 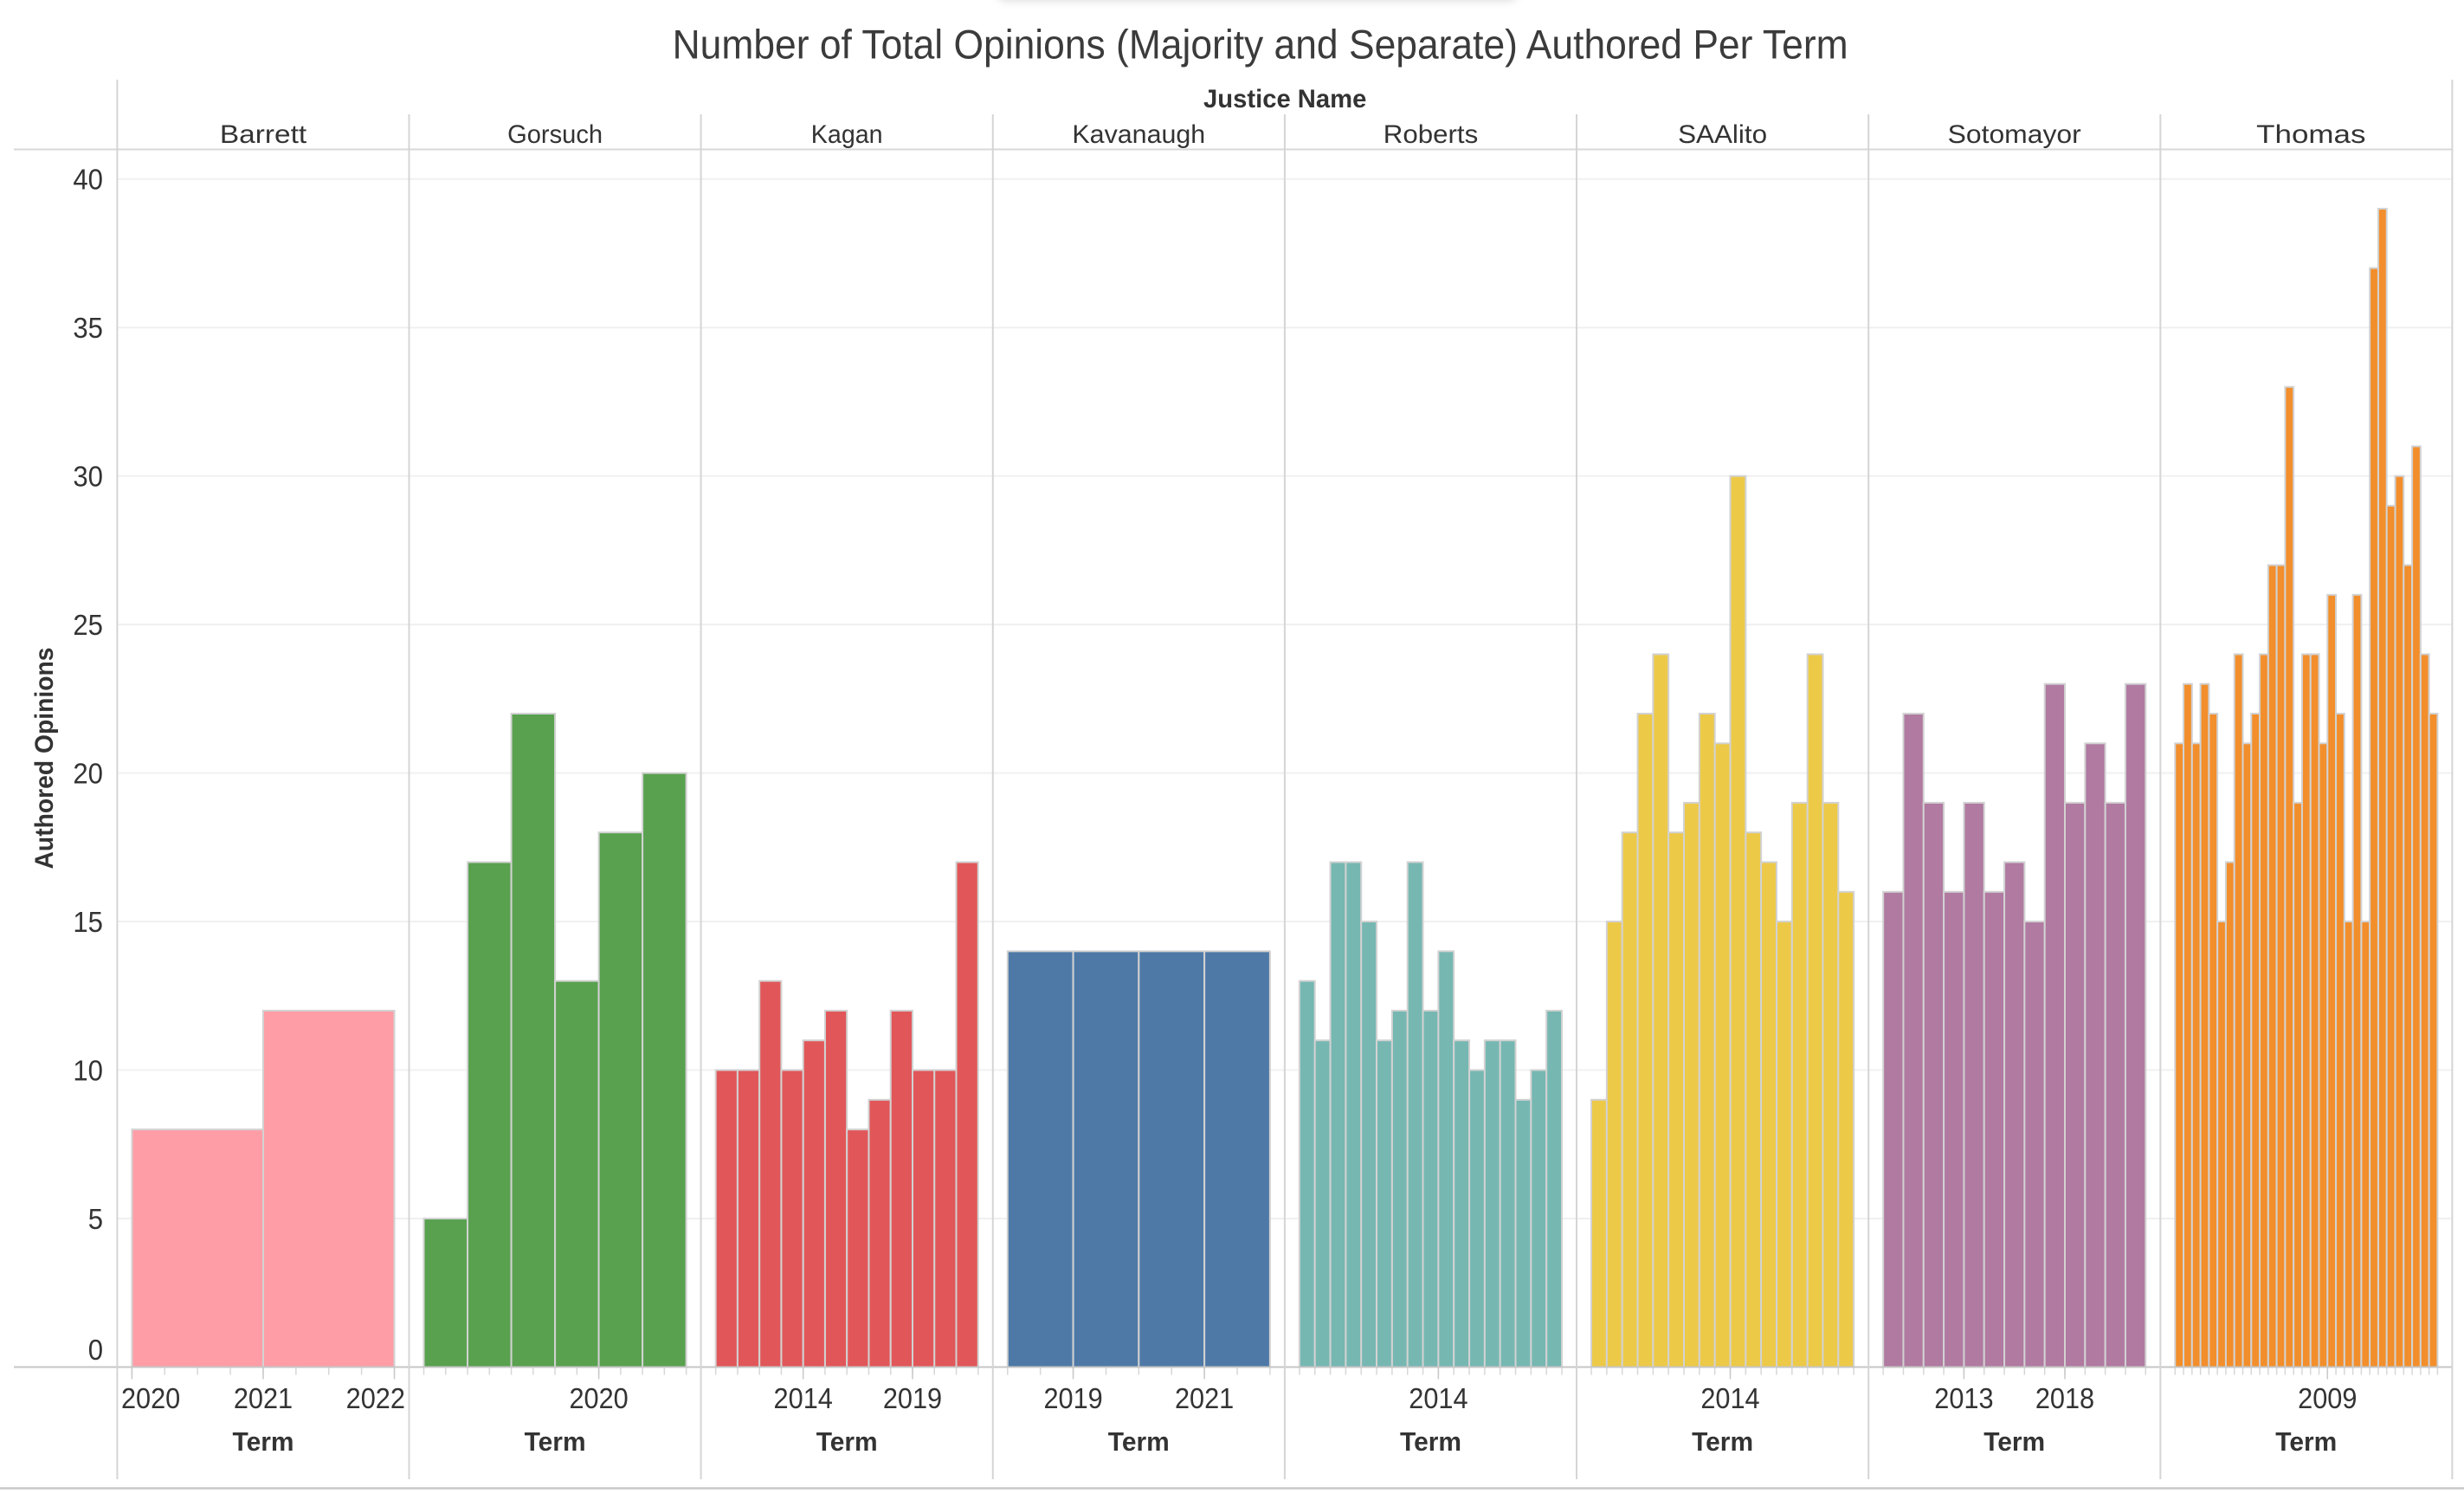 What do you see at coordinates (44, 759) in the screenshot?
I see `svg-text: Authored Opinions` at bounding box center [44, 759].